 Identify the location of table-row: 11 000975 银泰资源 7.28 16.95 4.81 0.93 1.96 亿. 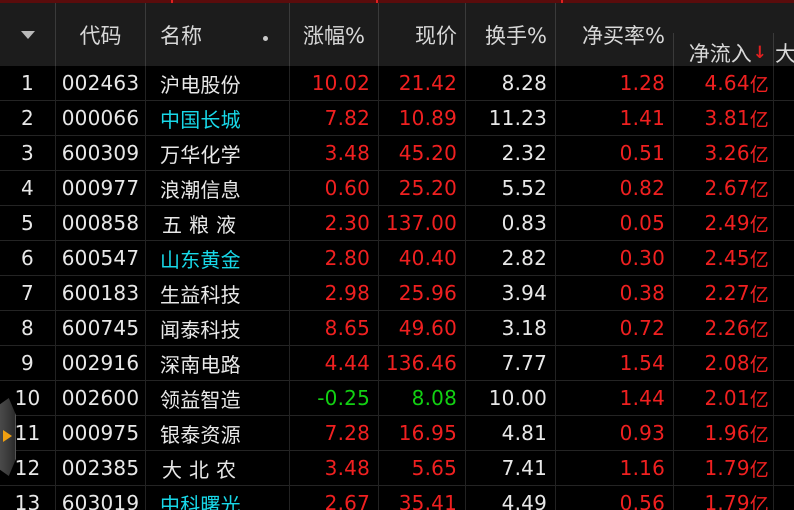
(397, 433).